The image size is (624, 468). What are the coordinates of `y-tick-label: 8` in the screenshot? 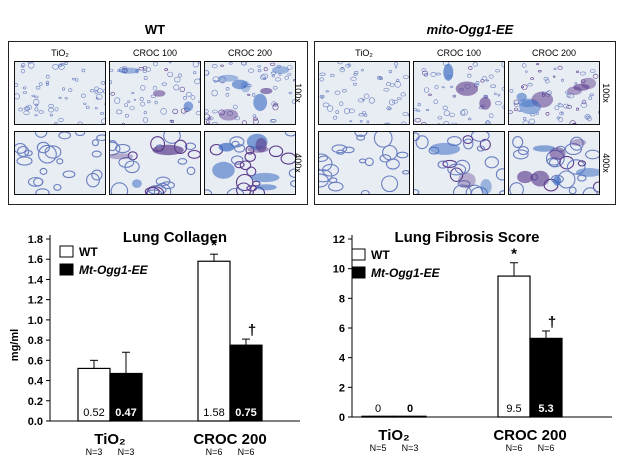 It's located at (342, 299).